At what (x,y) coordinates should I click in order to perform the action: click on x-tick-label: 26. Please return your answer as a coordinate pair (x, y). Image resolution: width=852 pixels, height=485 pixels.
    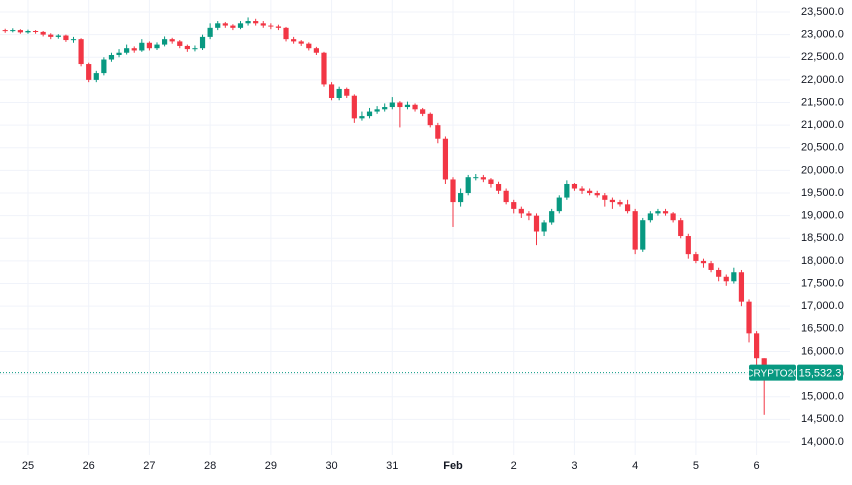
    Looking at the image, I should click on (89, 466).